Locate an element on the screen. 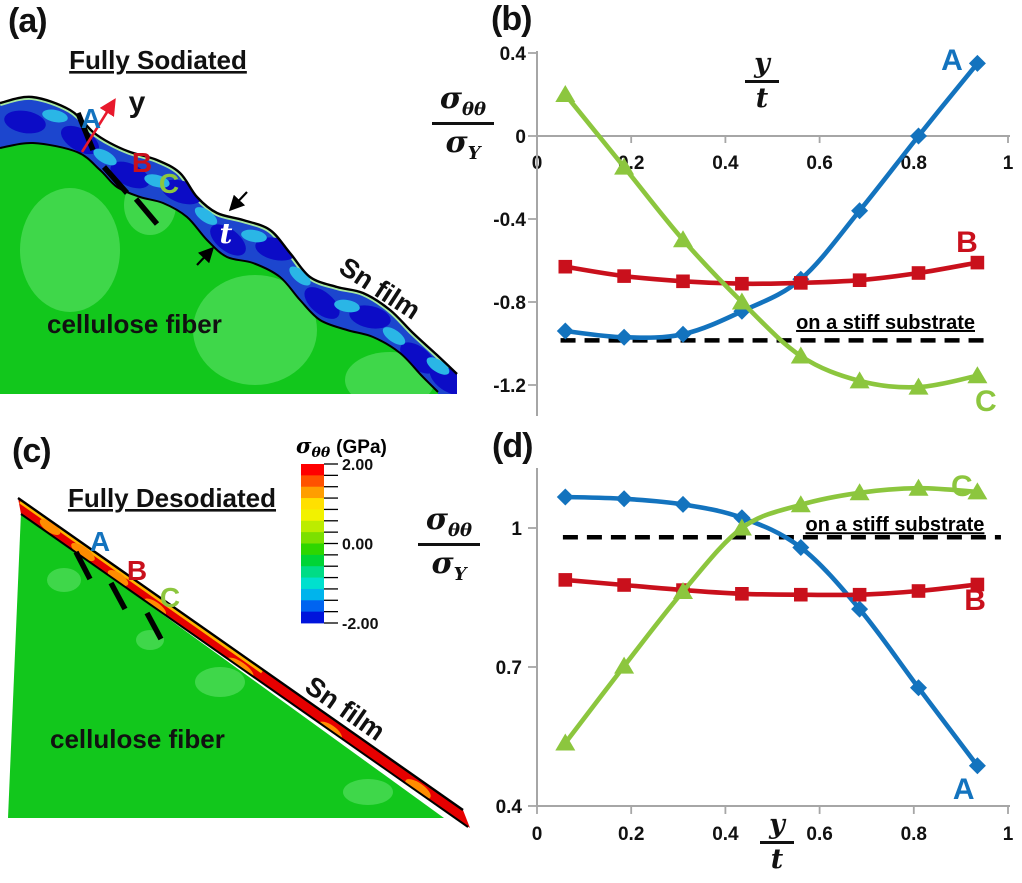  series-A-label: A is located at coordinates (964, 789).